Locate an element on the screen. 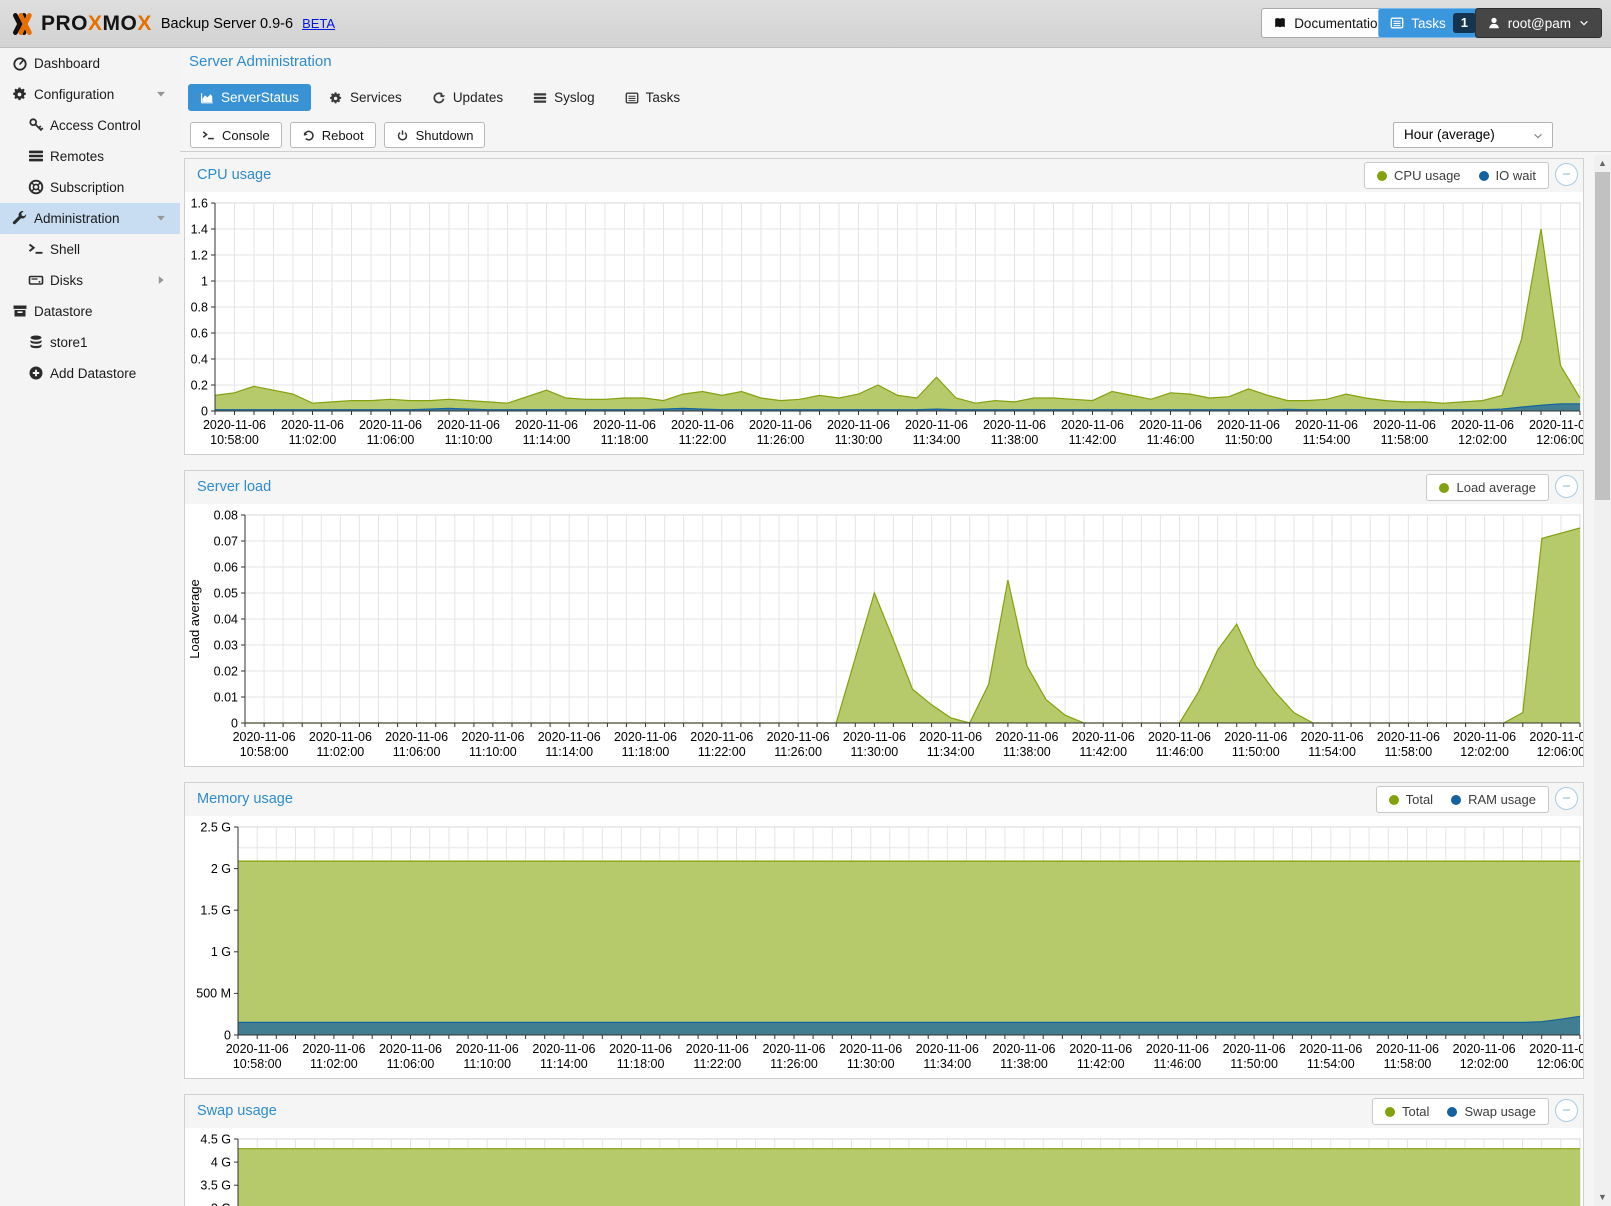 The height and width of the screenshot is (1206, 1611). archive-icon is located at coordinates (20, 311).